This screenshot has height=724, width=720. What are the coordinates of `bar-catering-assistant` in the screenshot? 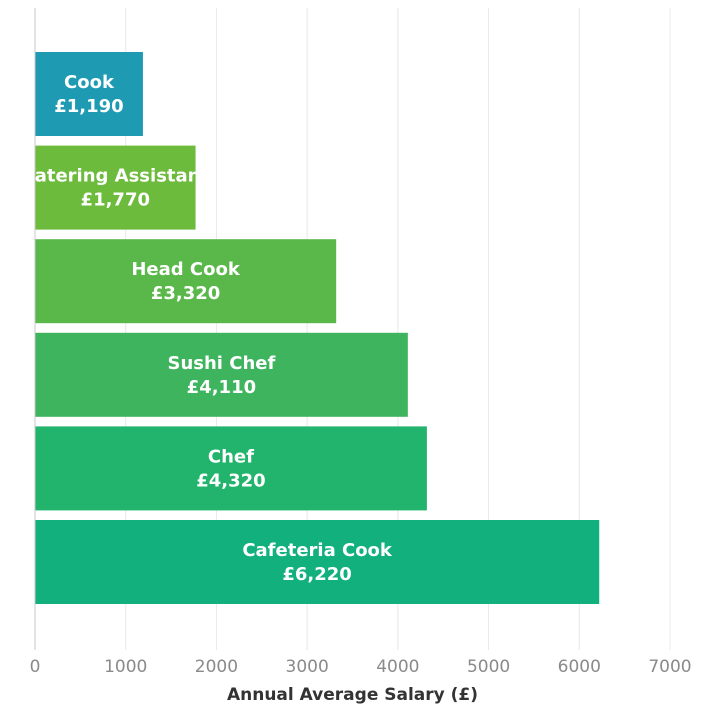 It's located at (115, 187).